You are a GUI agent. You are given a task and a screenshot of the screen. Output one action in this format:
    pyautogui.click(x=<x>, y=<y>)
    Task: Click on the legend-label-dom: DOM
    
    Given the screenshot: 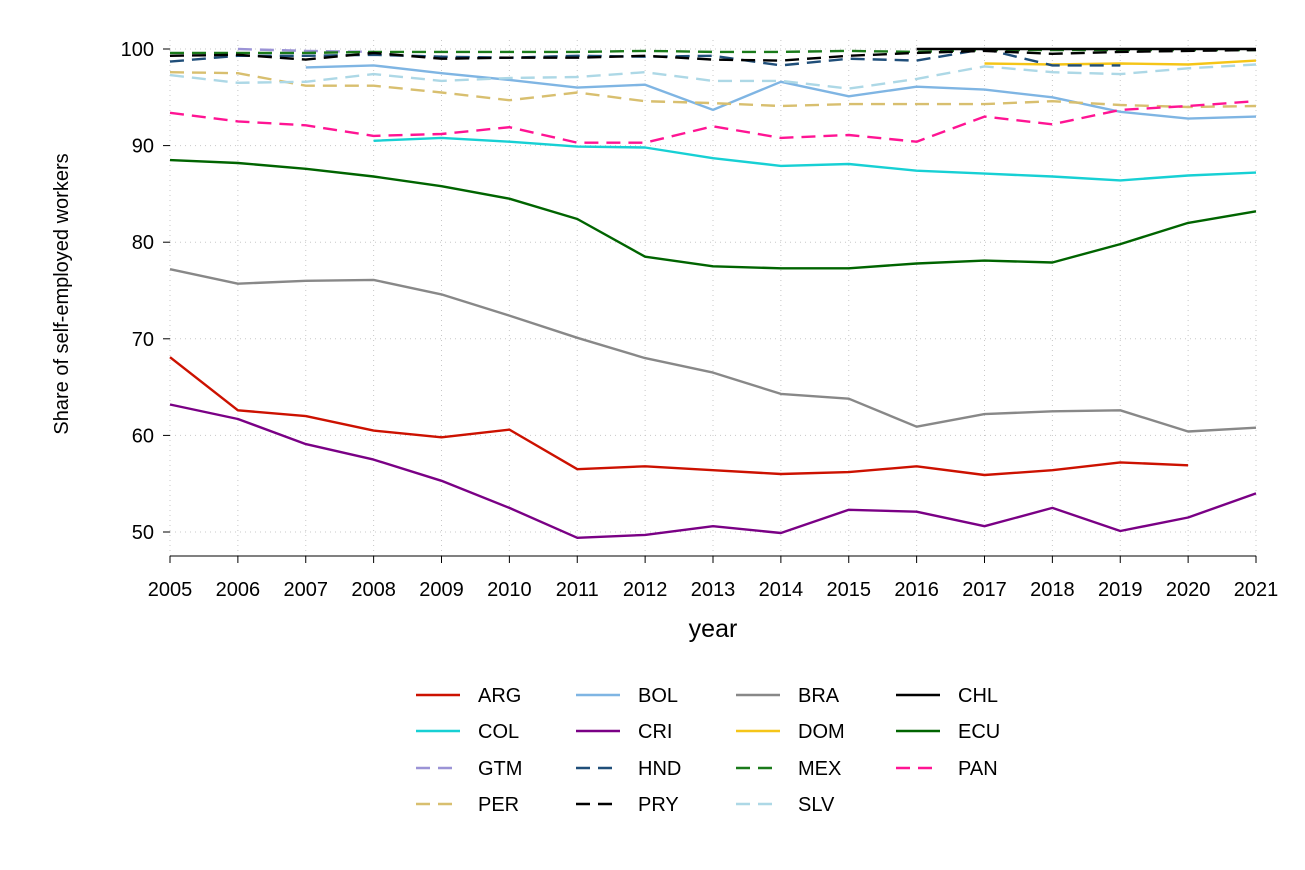 What is the action you would take?
    pyautogui.click(x=821, y=732)
    